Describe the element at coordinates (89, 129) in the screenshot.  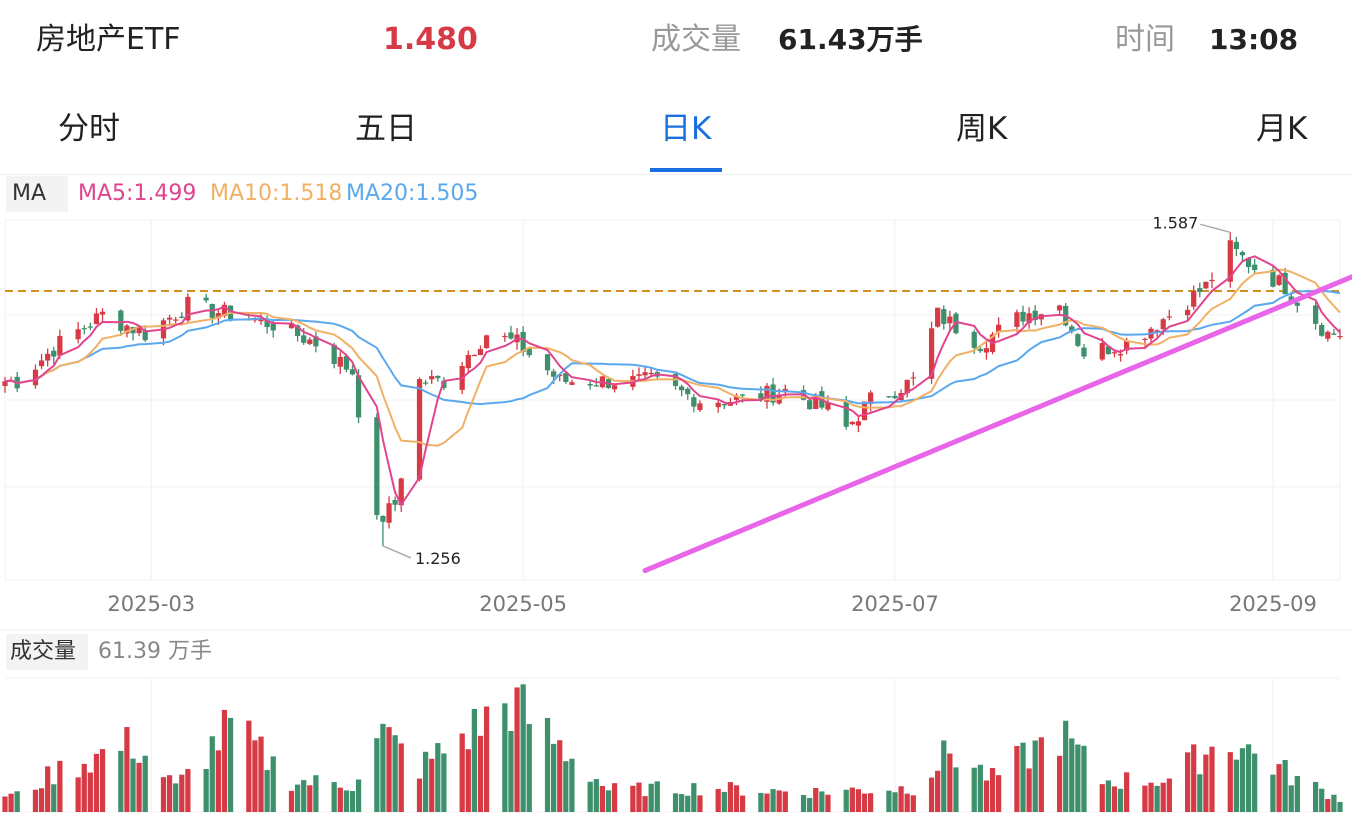
I see `tab-intraday: 分时` at that location.